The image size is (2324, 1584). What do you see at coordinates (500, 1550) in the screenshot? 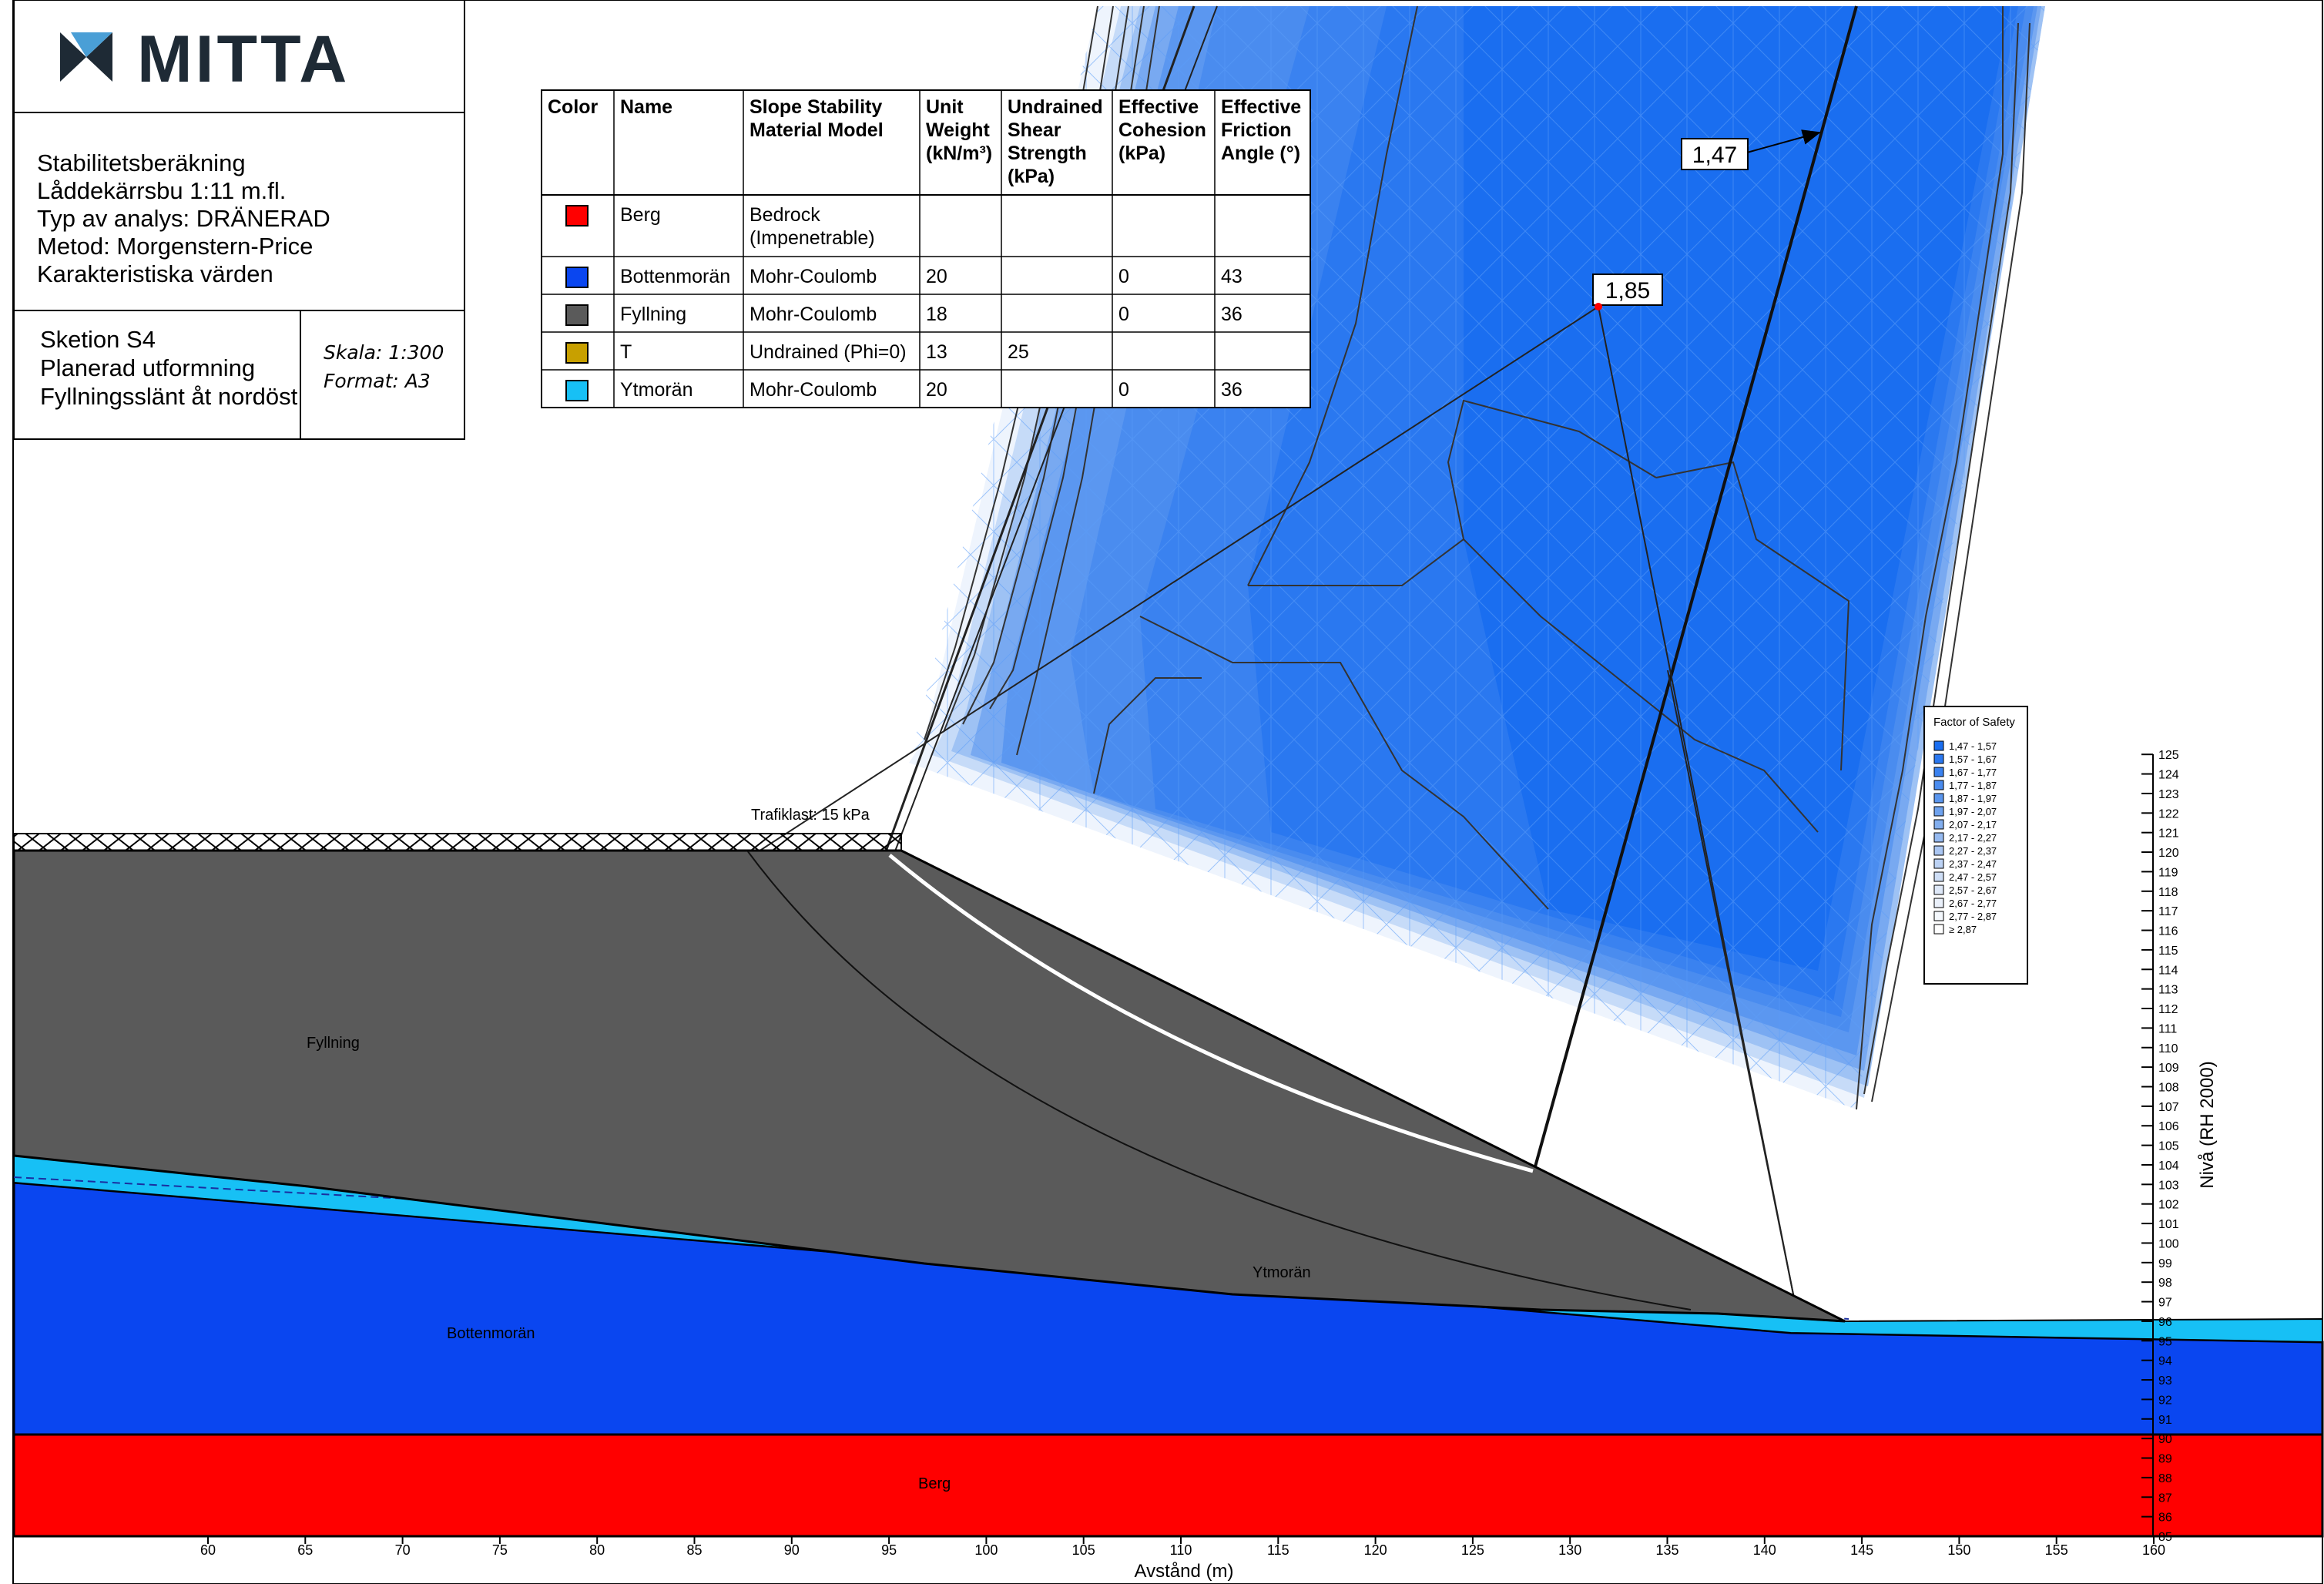
I see `x-tick-label: 75` at bounding box center [500, 1550].